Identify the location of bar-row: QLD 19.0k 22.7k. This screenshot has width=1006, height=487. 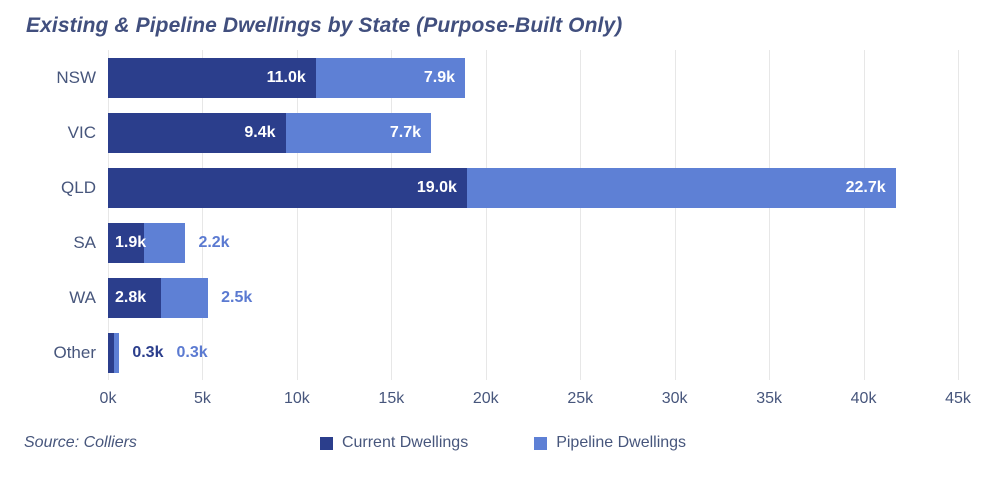
(491, 187).